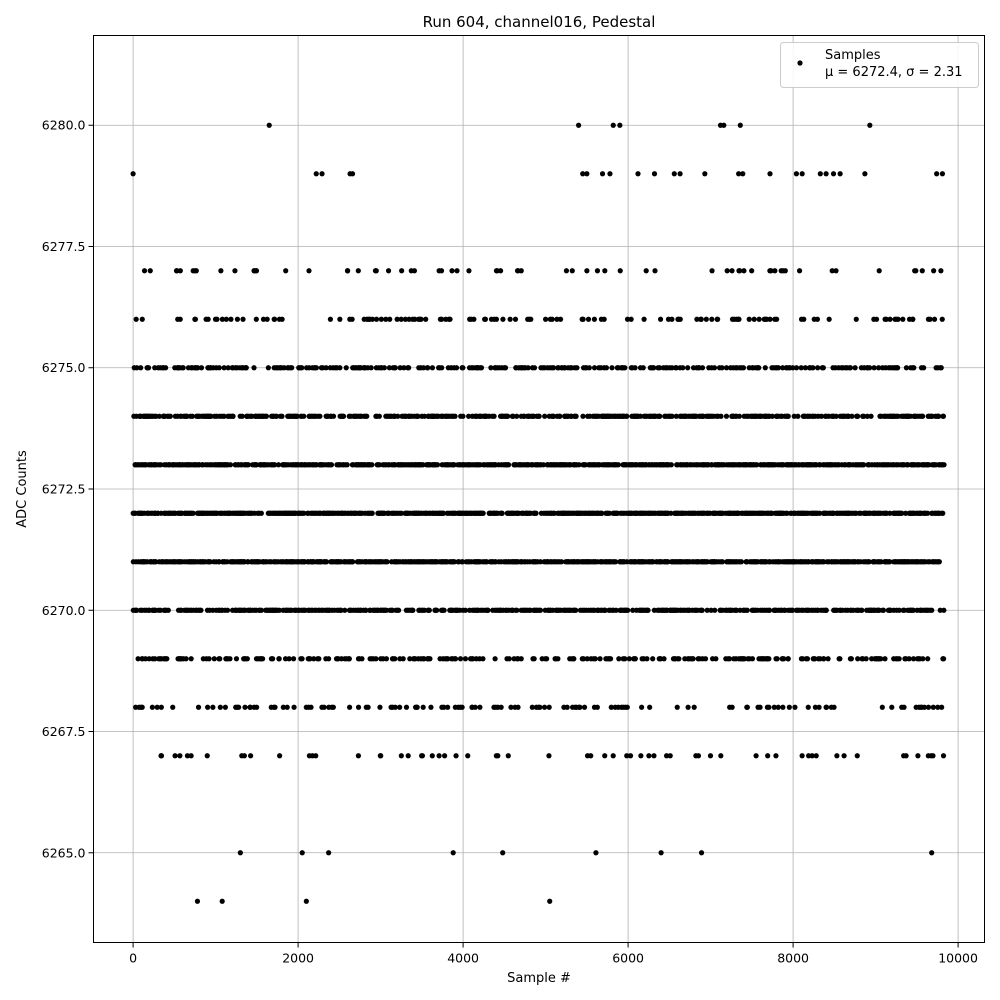 This screenshot has height=1000, width=1000. Describe the element at coordinates (958, 958) in the screenshot. I see `x-tick-label: 10000` at that location.